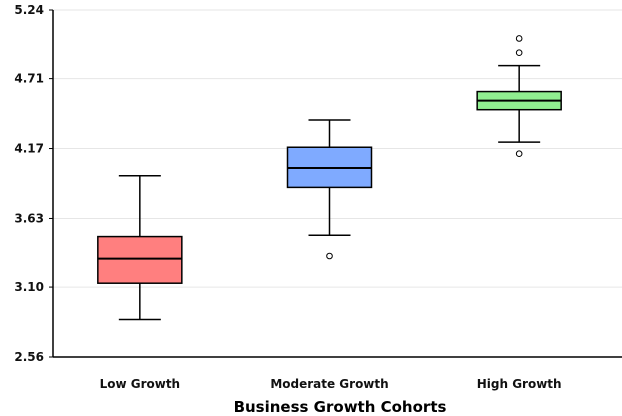 This screenshot has height=416, width=622. What do you see at coordinates (29, 287) in the screenshot?
I see `y-tick-label: 3.10` at bounding box center [29, 287].